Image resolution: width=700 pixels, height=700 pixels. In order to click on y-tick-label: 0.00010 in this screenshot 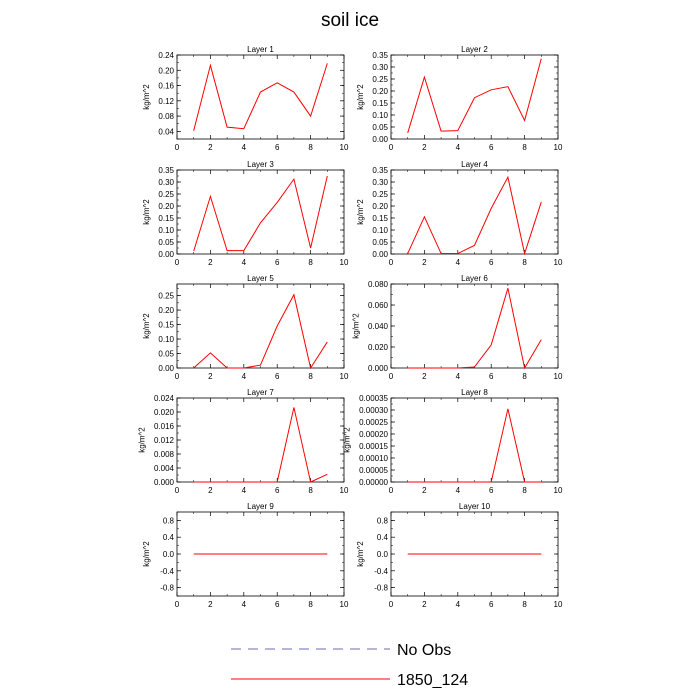, I will do `click(373, 458)`.